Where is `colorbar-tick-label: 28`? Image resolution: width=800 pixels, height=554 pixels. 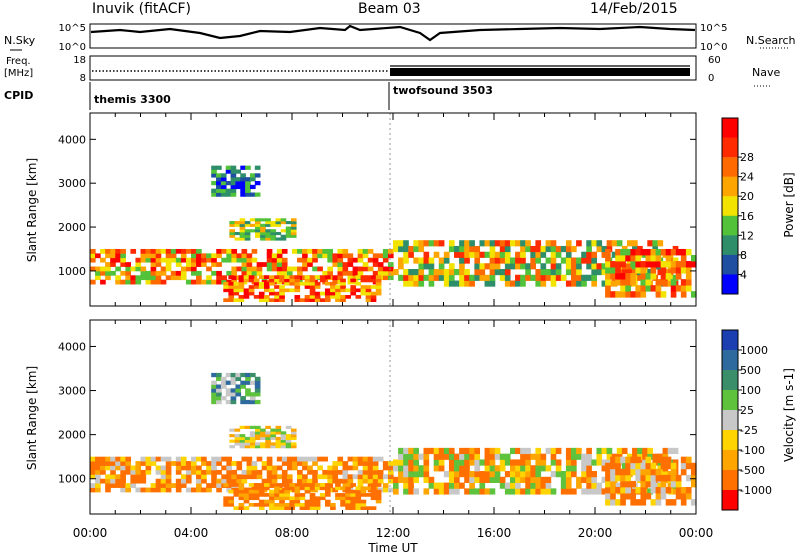 colorbar-tick-label: 28 is located at coordinates (747, 157).